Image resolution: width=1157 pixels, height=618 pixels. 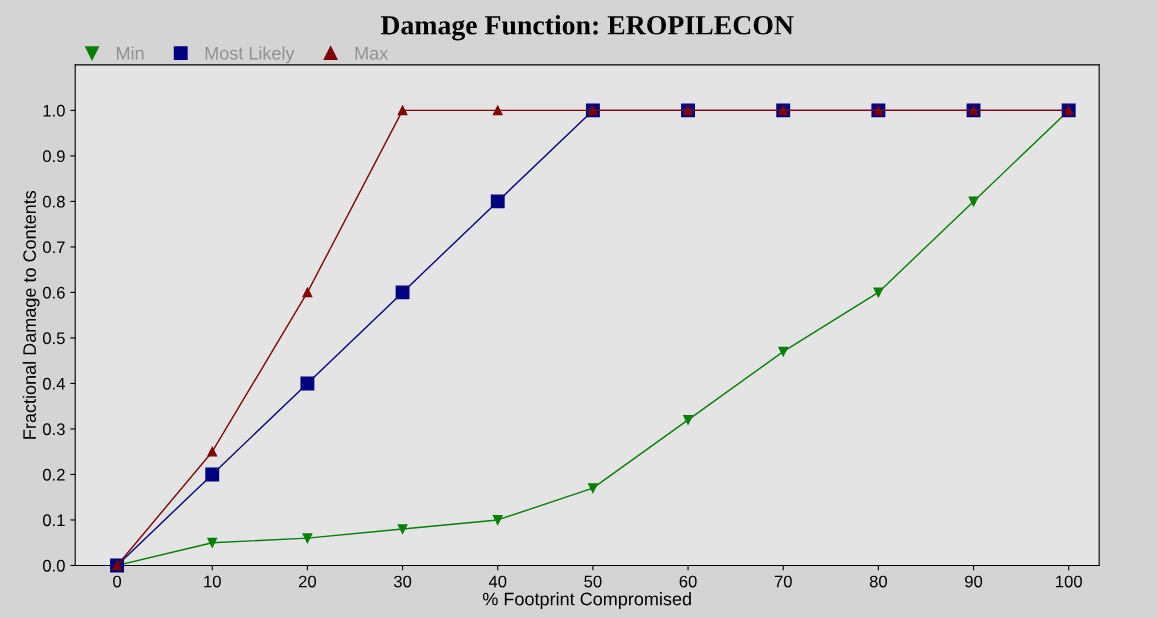 I want to click on x-tick-label: 20, so click(x=307, y=581).